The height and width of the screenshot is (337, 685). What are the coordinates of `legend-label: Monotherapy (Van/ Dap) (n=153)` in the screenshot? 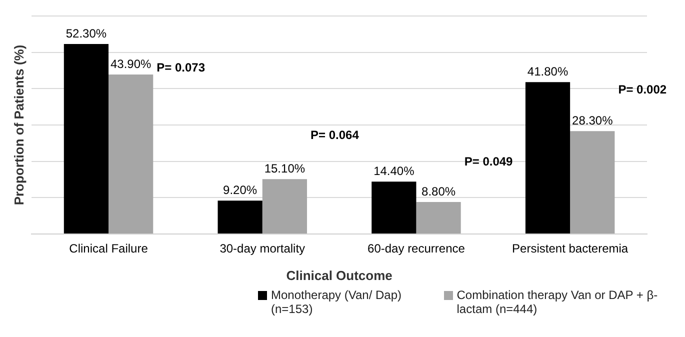 It's located at (337, 302).